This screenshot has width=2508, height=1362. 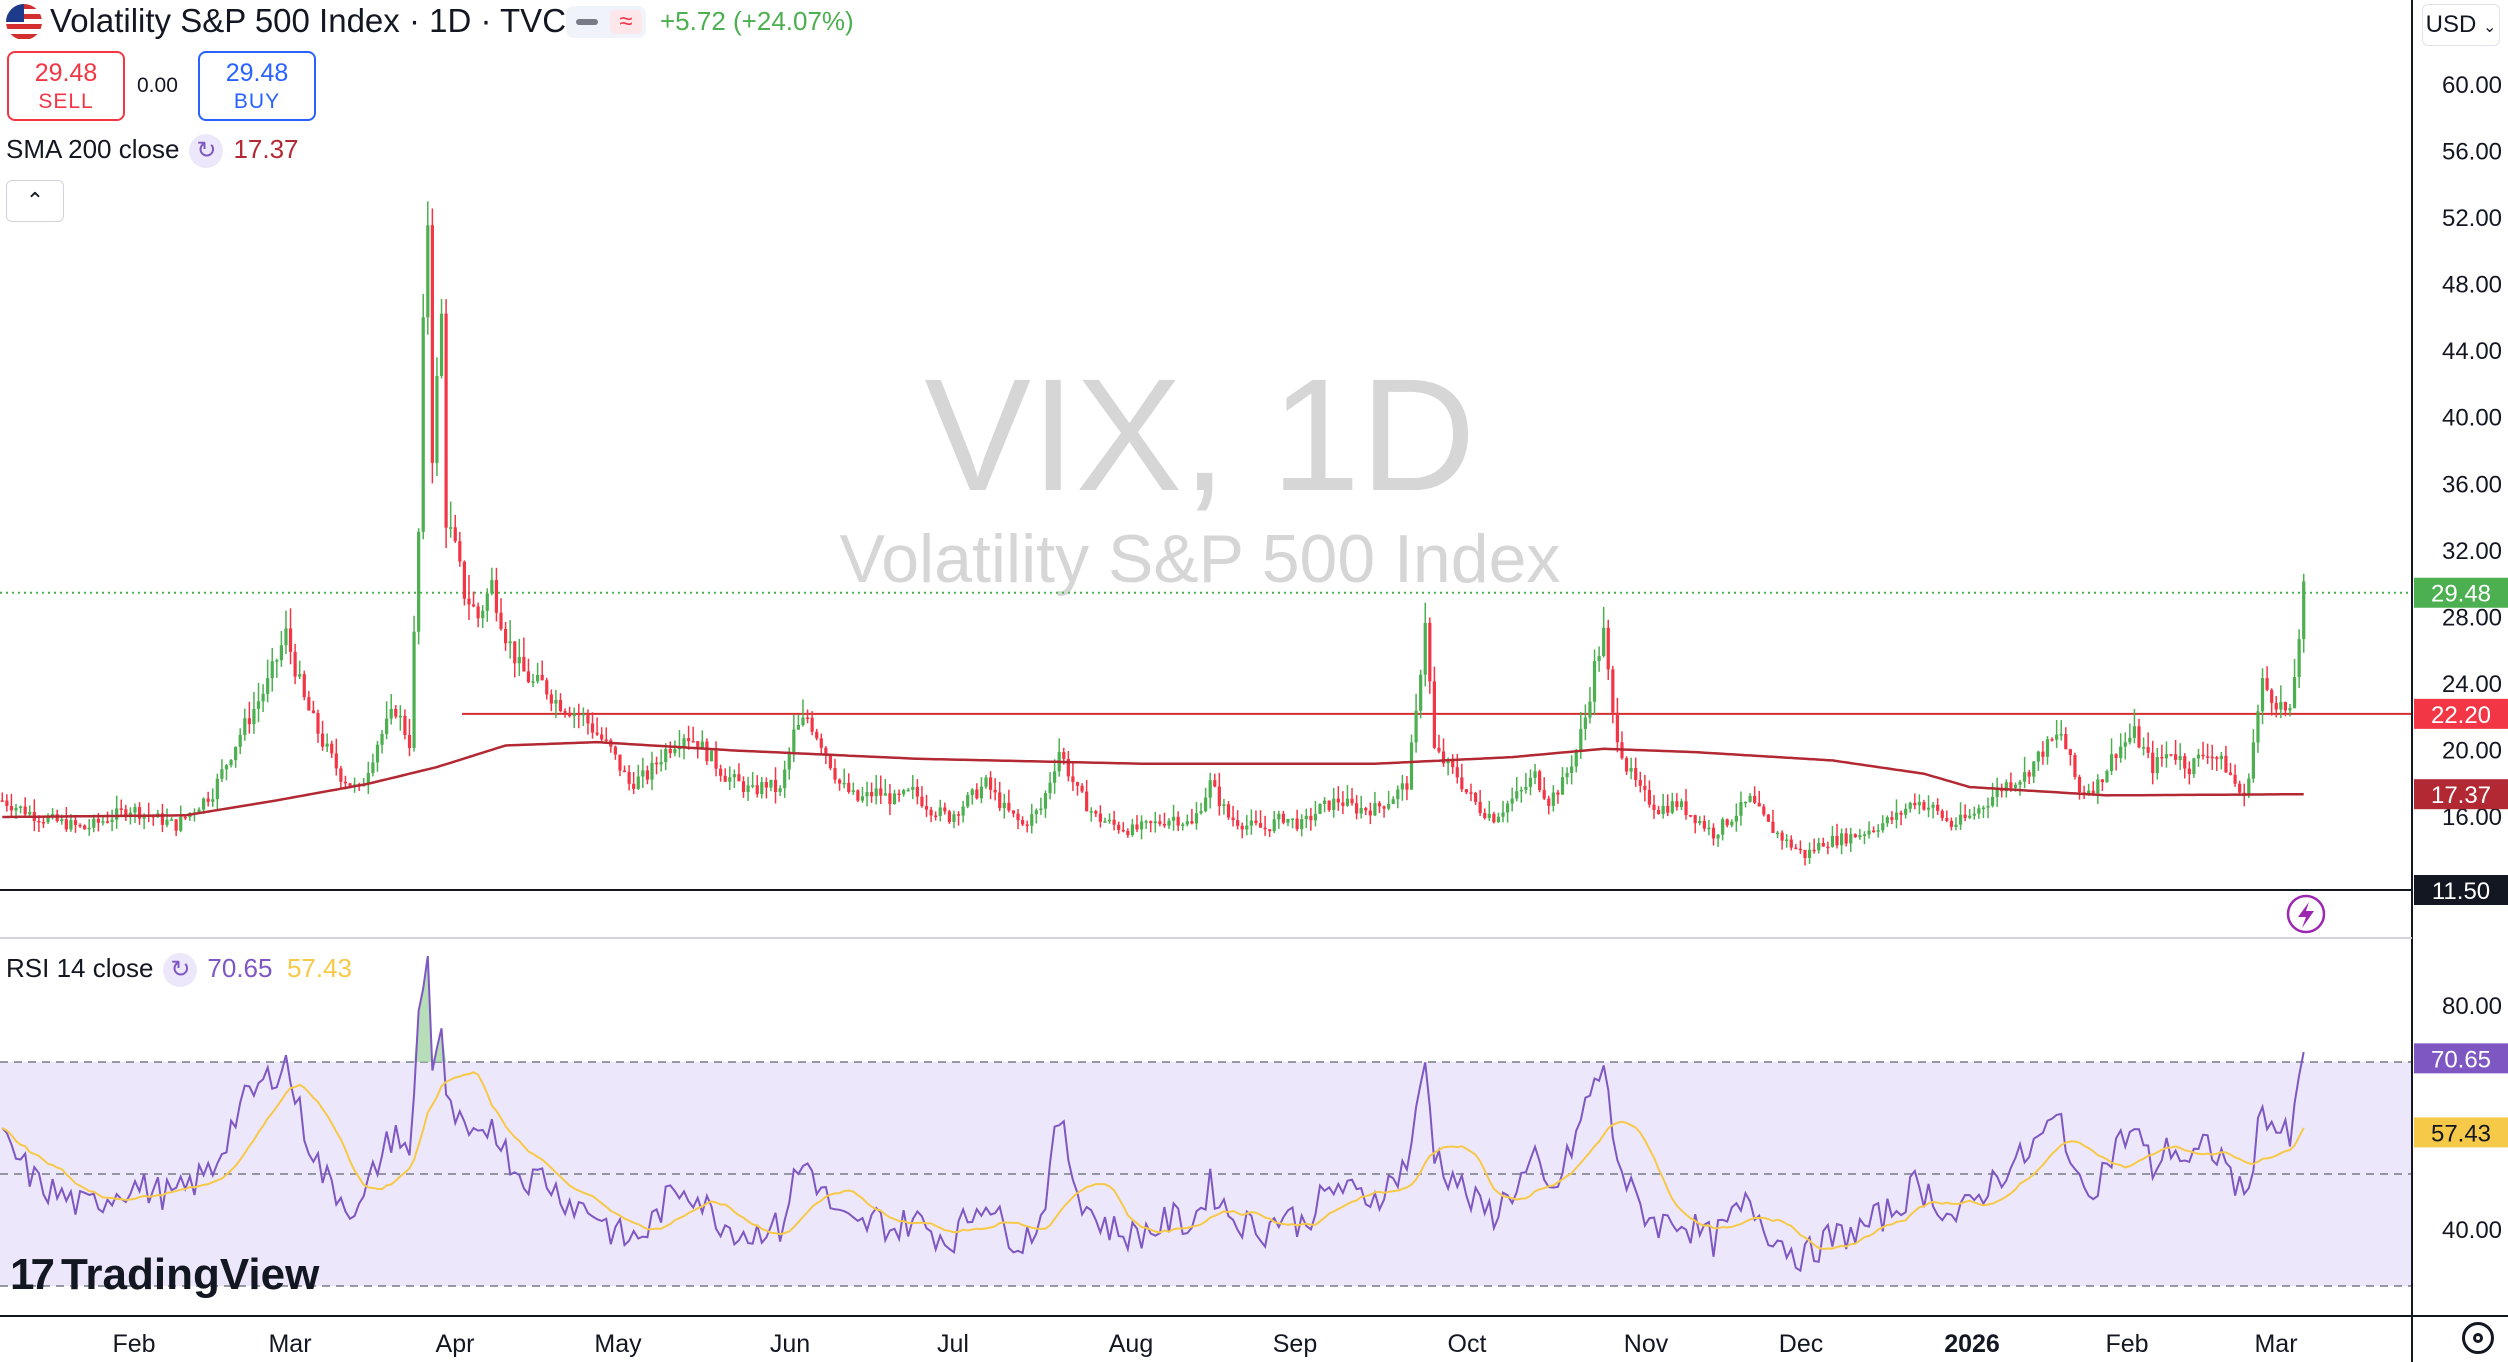 I want to click on symbol-title: Volatility S&P 500 Index · 1D · TVC, so click(x=308, y=20).